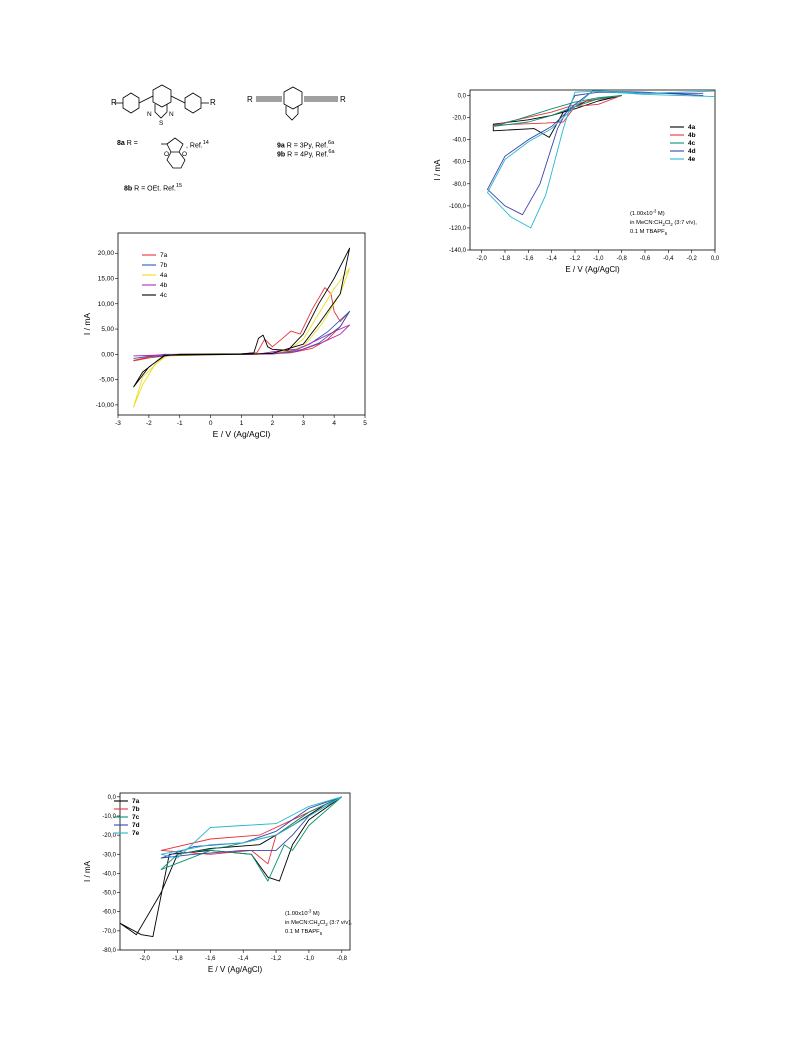  Describe the element at coordinates (109, 932) in the screenshot. I see `y-tick-label: -70,0` at that location.